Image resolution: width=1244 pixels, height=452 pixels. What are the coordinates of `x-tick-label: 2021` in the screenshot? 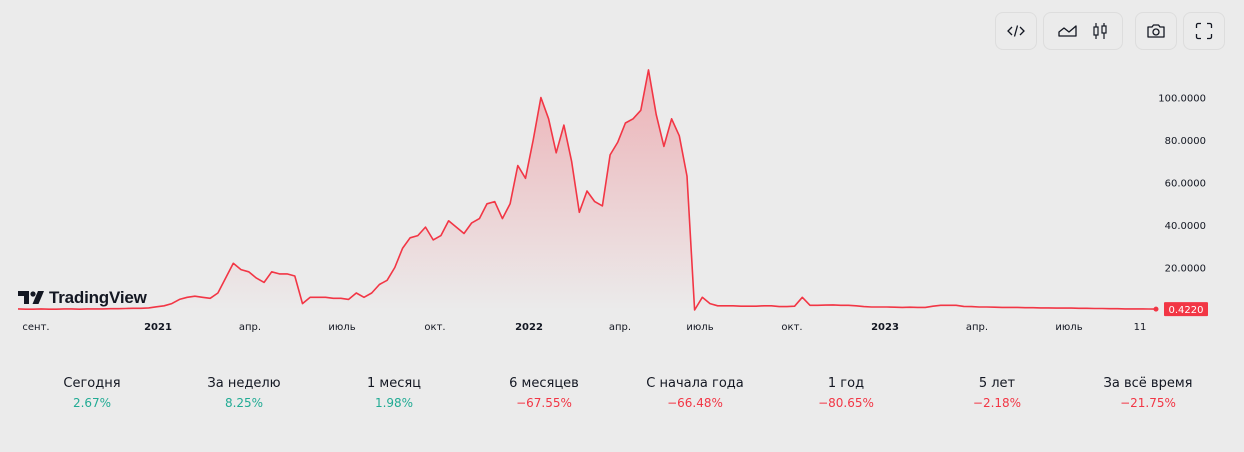 It's located at (158, 327).